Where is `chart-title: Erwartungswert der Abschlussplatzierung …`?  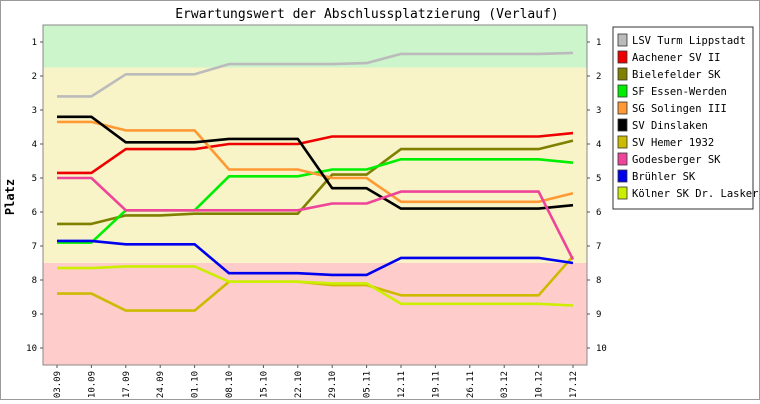
chart-title: Erwartungswert der Abschlussplatzierung … is located at coordinates (367, 14).